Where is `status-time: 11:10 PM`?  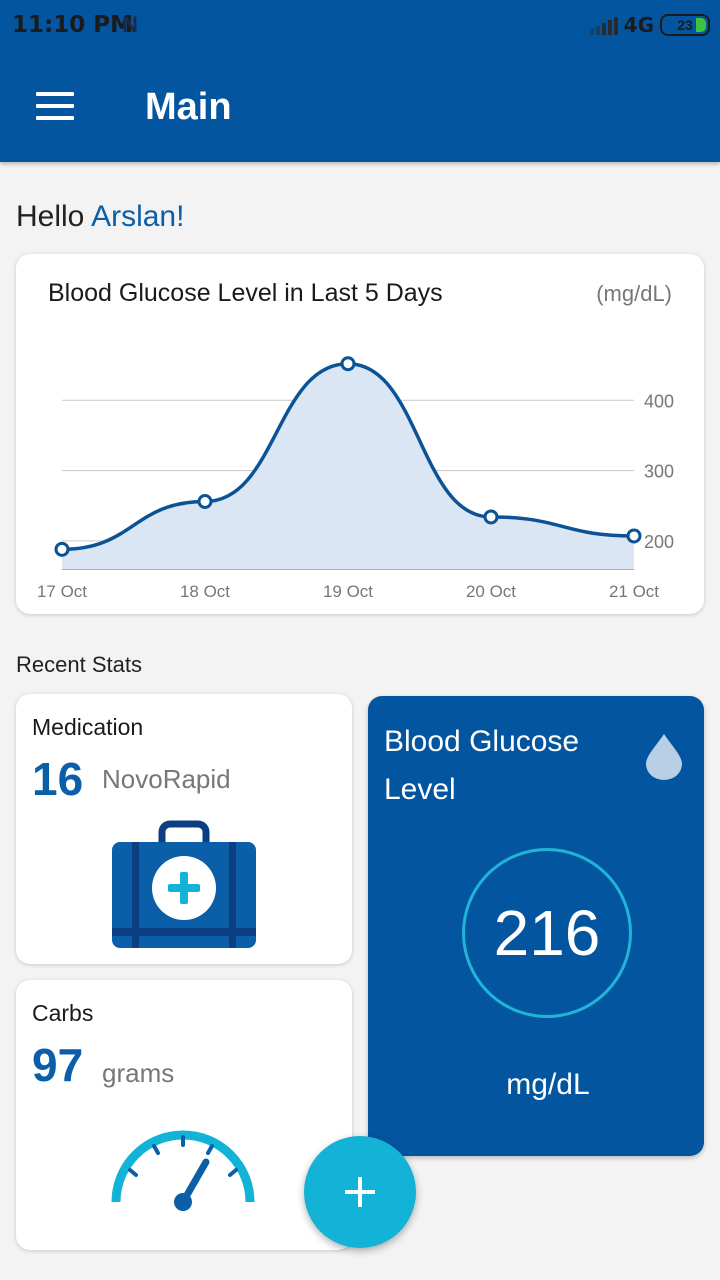
status-time: 11:10 PM is located at coordinates (72, 25).